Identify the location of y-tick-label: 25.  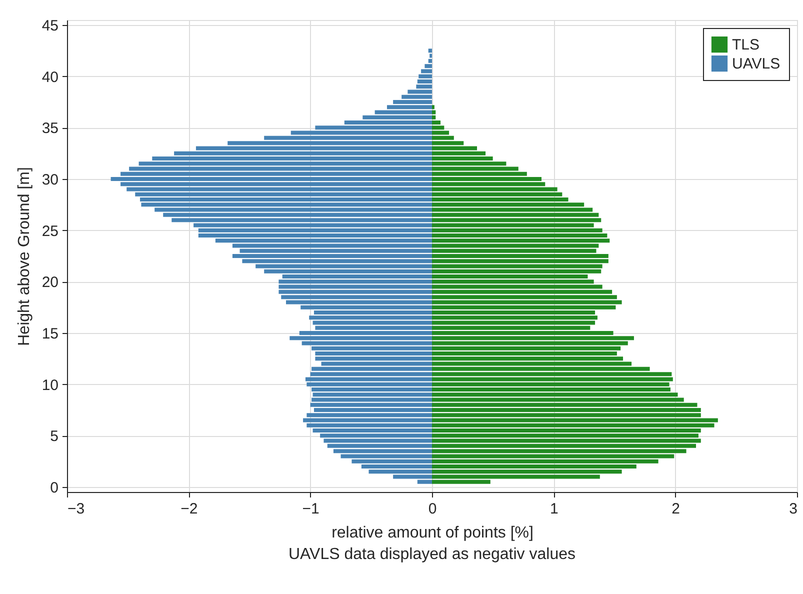
(50, 231).